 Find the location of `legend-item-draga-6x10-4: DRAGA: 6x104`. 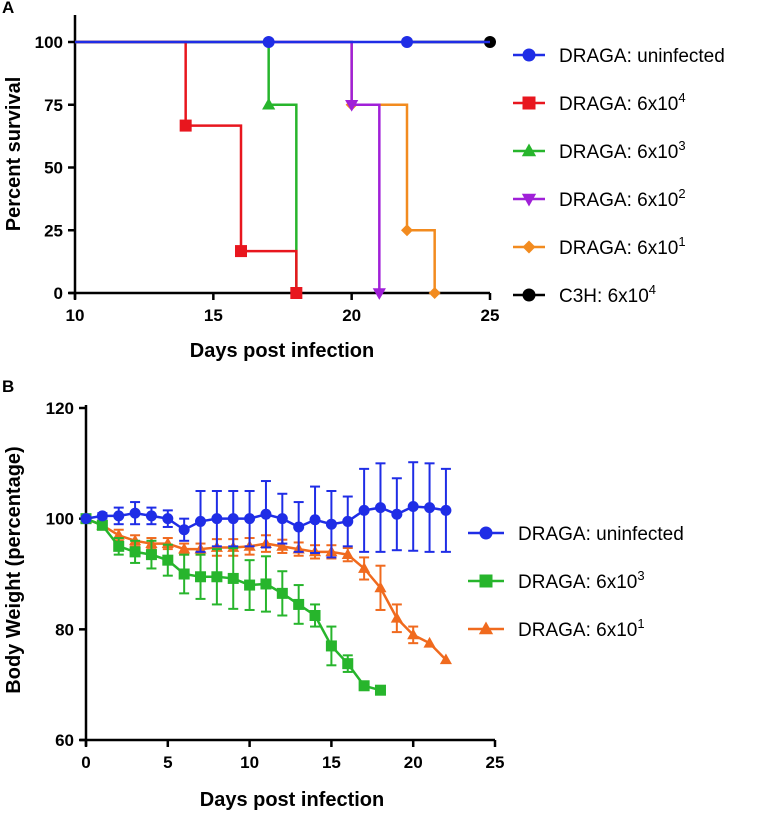

legend-item-draga-6x10-4: DRAGA: 6x104 is located at coordinates (599, 102).